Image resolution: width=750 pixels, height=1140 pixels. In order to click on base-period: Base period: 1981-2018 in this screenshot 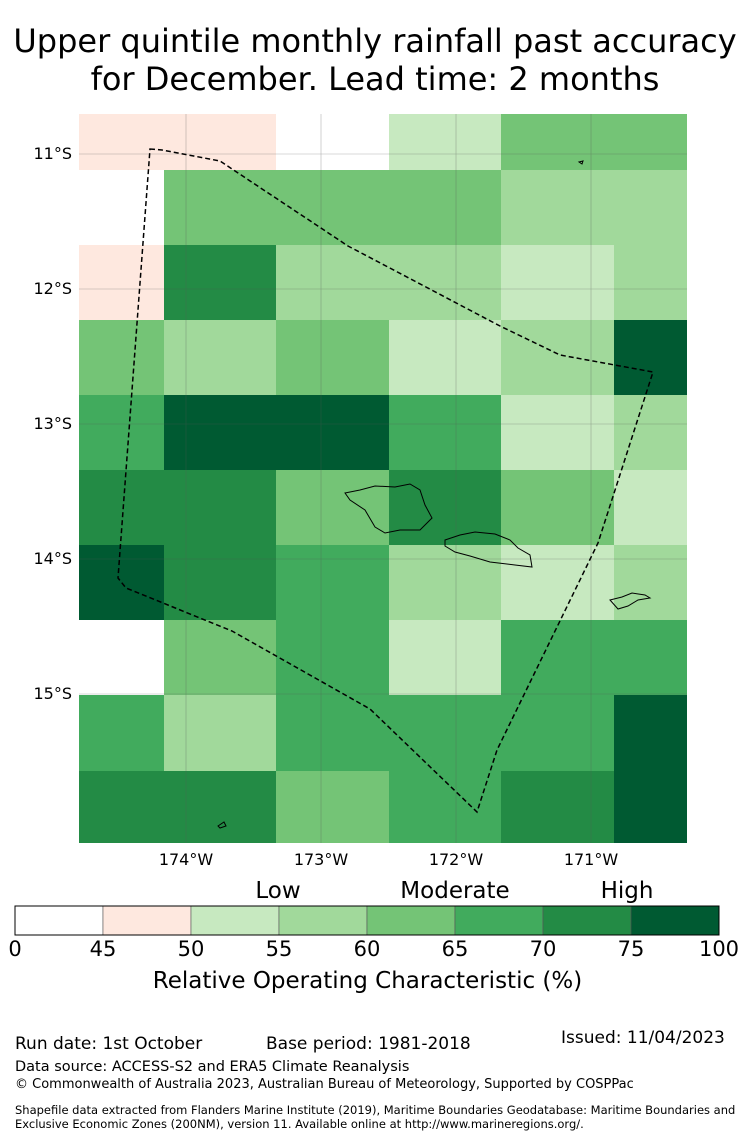, I will do `click(368, 1044)`.